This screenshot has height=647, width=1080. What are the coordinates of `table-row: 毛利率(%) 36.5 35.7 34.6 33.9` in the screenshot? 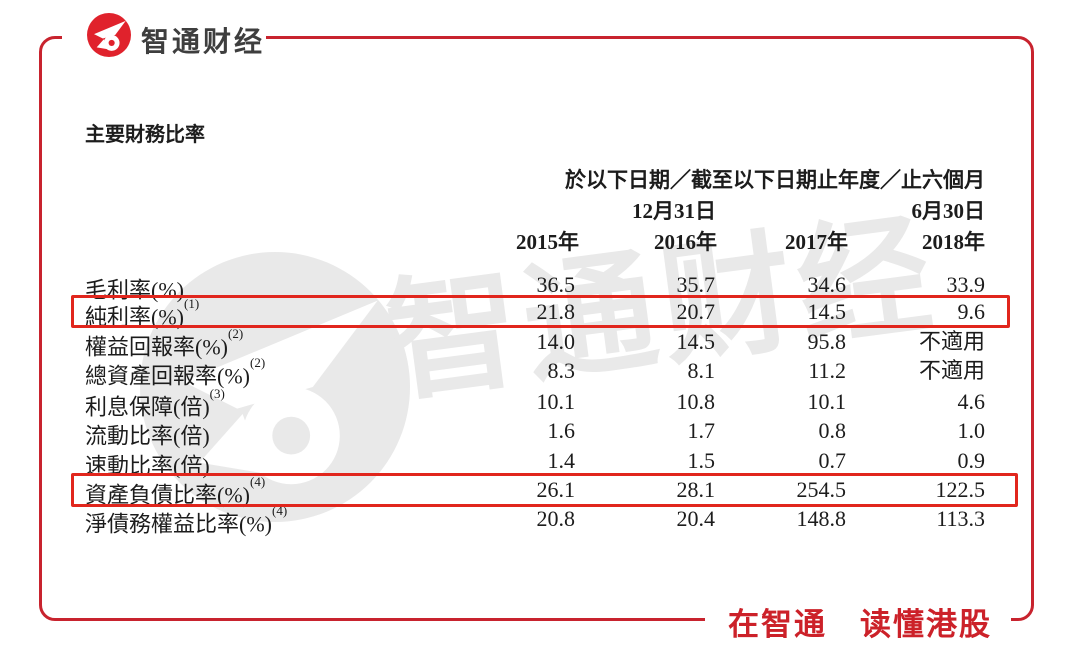 It's located at (535, 287).